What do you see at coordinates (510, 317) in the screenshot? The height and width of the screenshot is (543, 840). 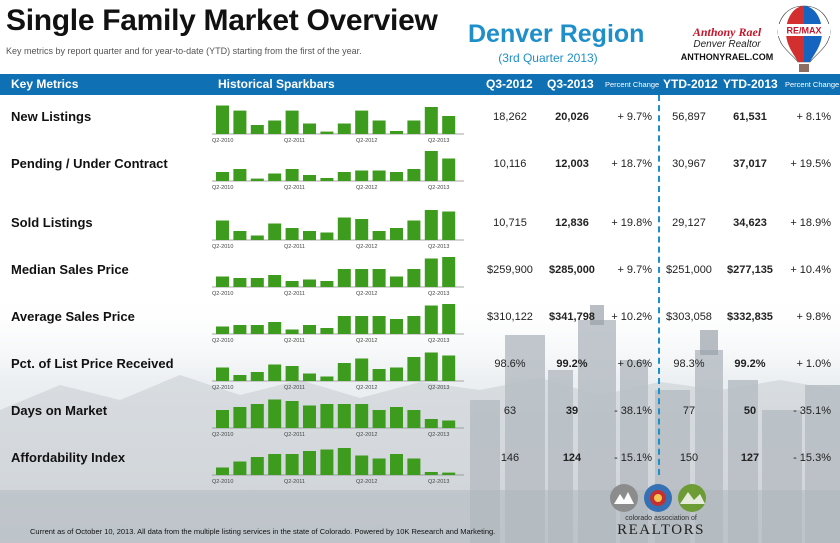 I see `q3-2012-value: $310,122` at bounding box center [510, 317].